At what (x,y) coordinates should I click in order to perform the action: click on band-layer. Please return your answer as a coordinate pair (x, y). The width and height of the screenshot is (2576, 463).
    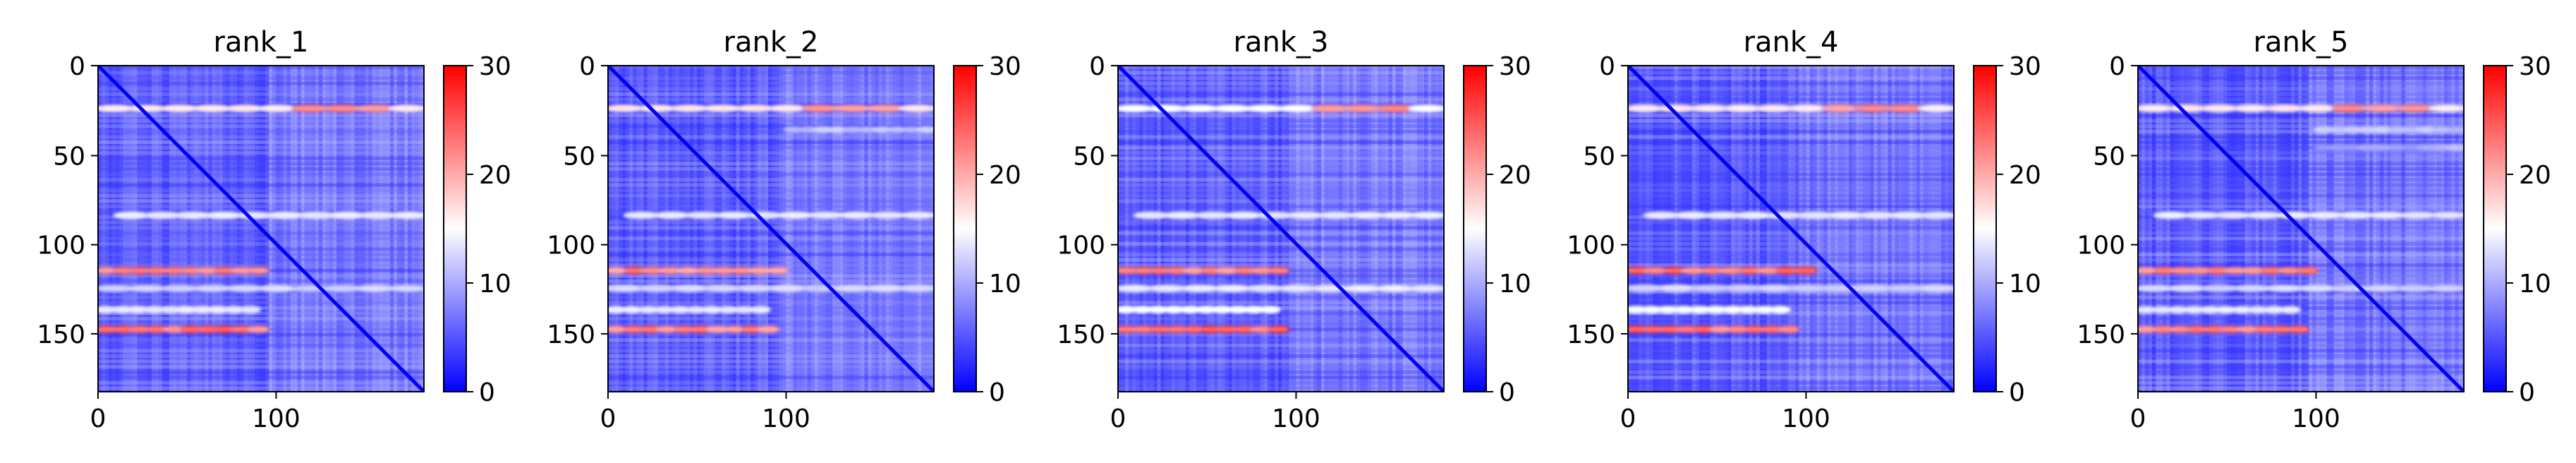
    Looking at the image, I should click on (2301, 219).